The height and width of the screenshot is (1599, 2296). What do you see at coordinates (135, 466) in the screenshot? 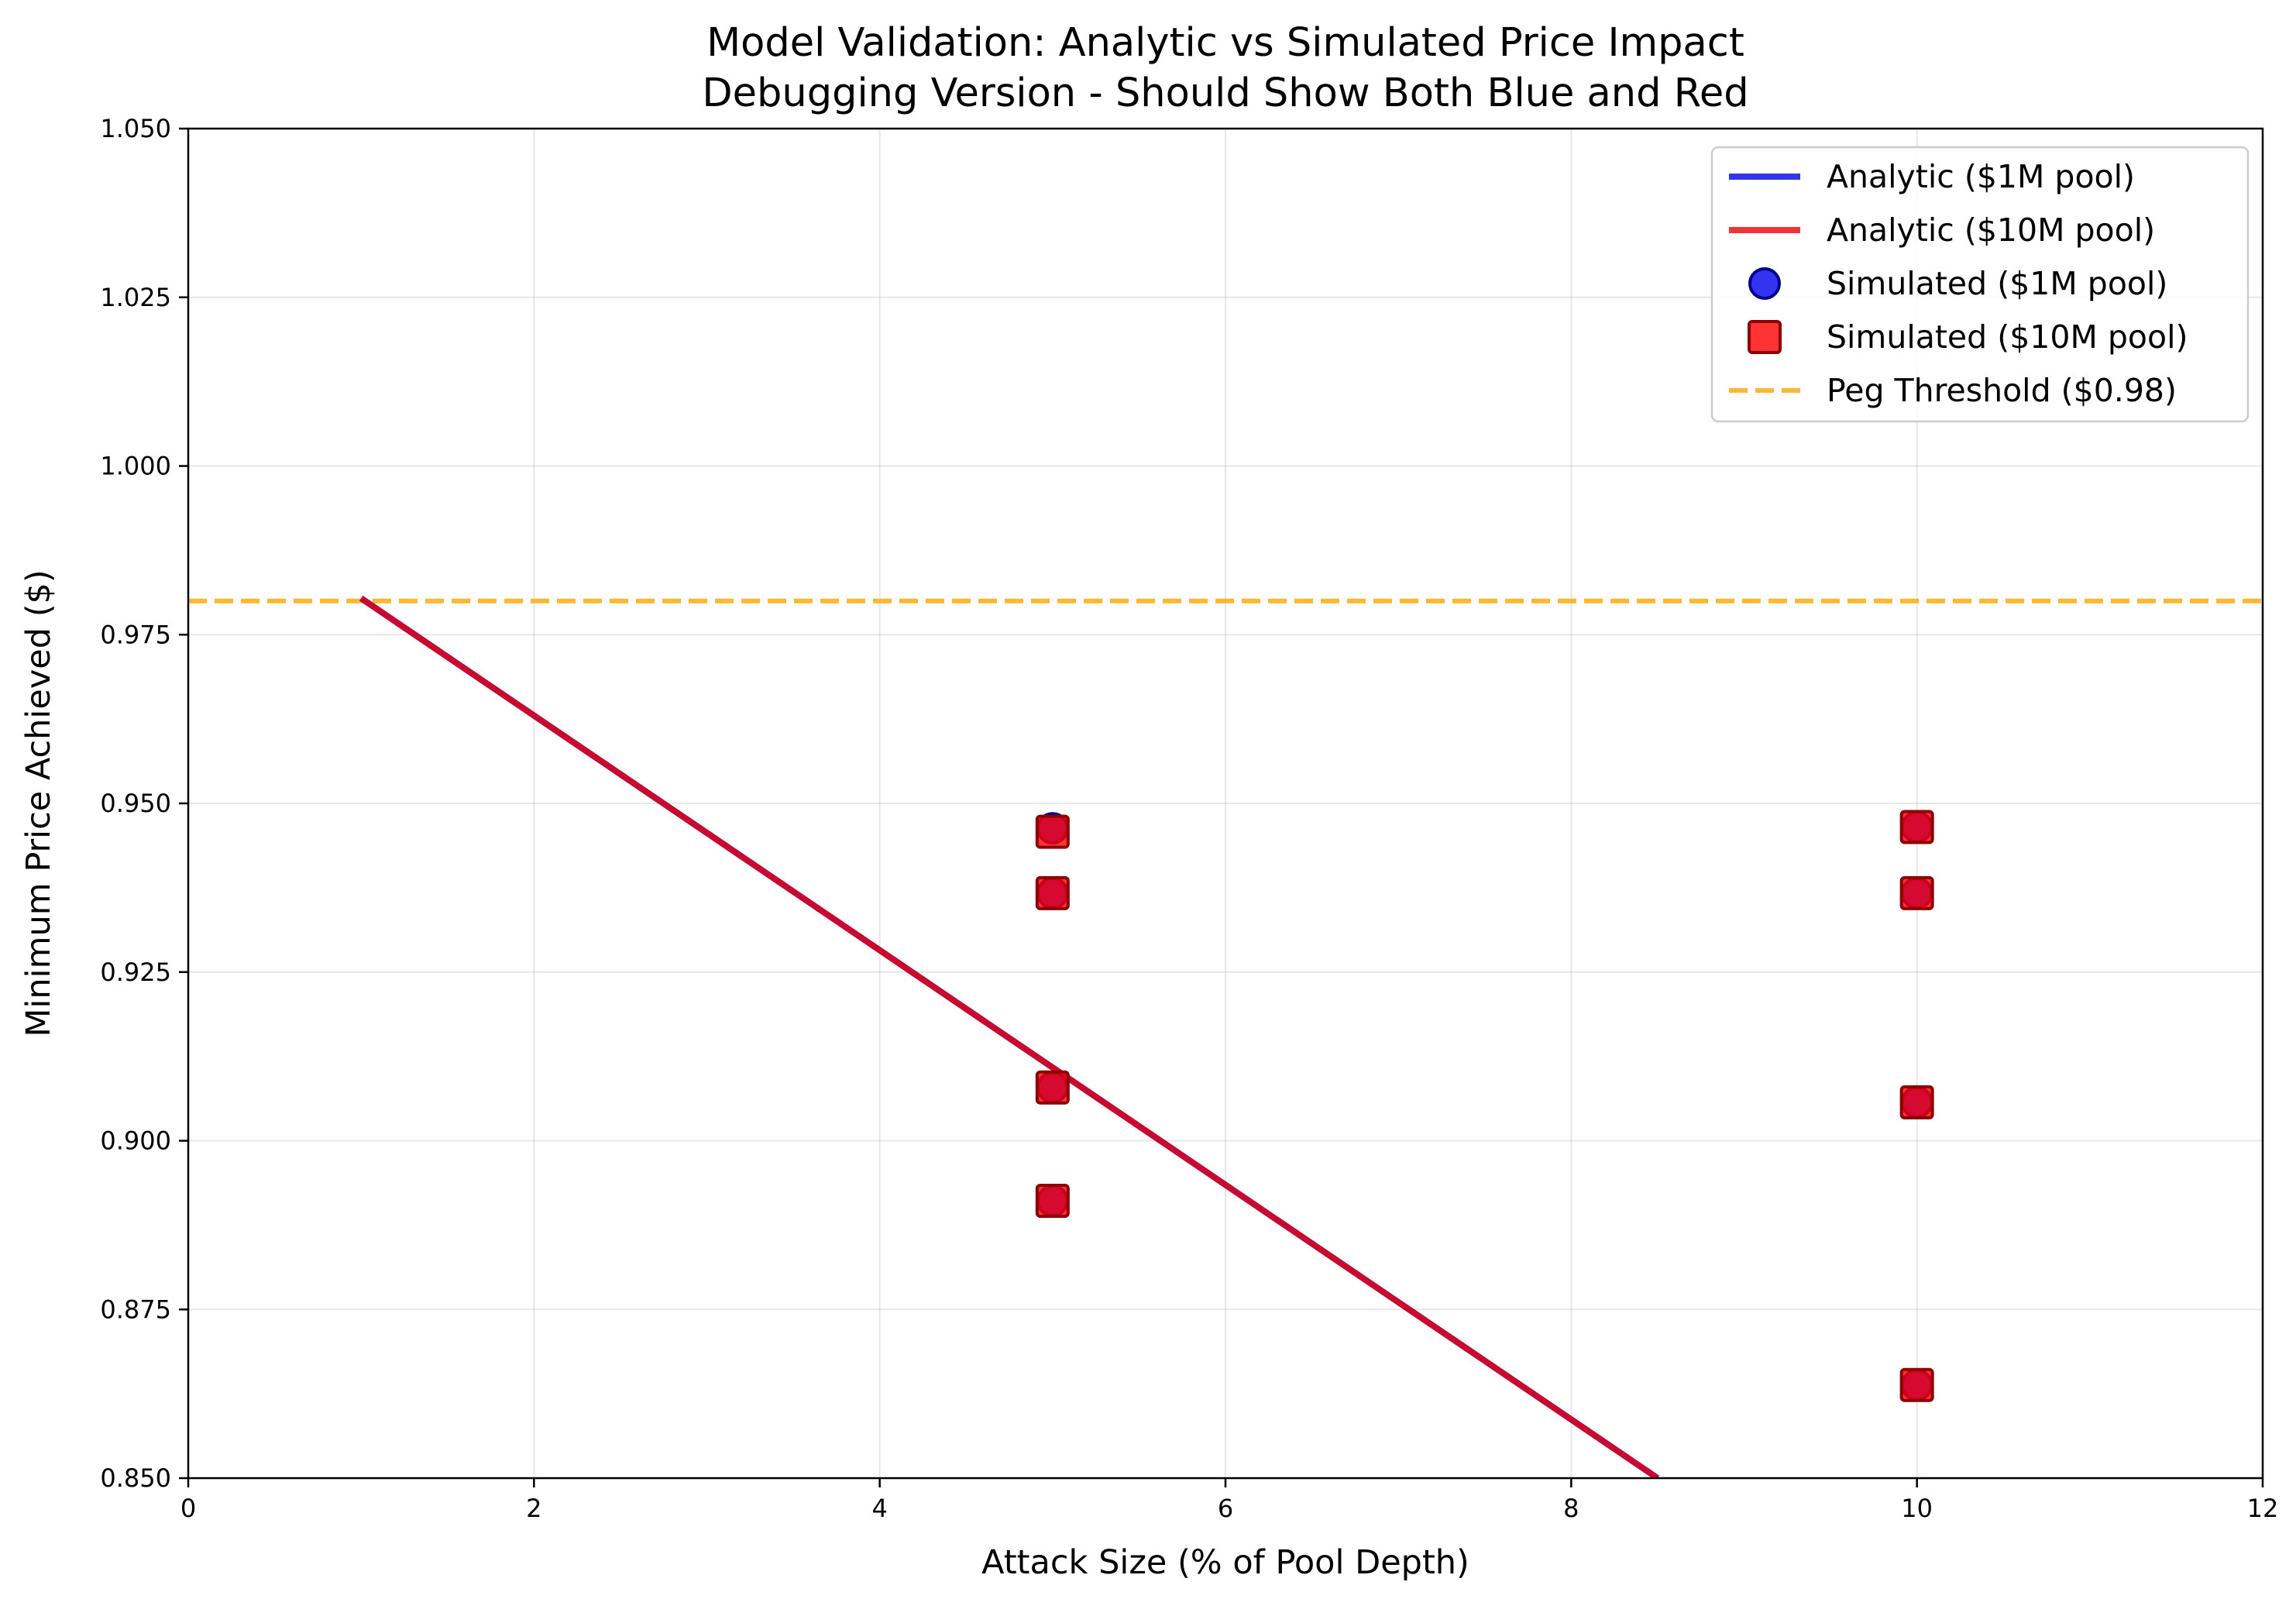
I see `y-tick-label: 1.000` at bounding box center [135, 466].